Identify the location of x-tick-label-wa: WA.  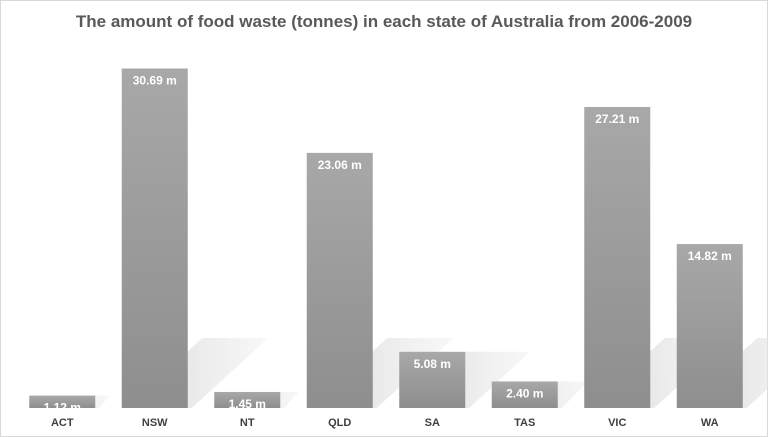
(710, 423).